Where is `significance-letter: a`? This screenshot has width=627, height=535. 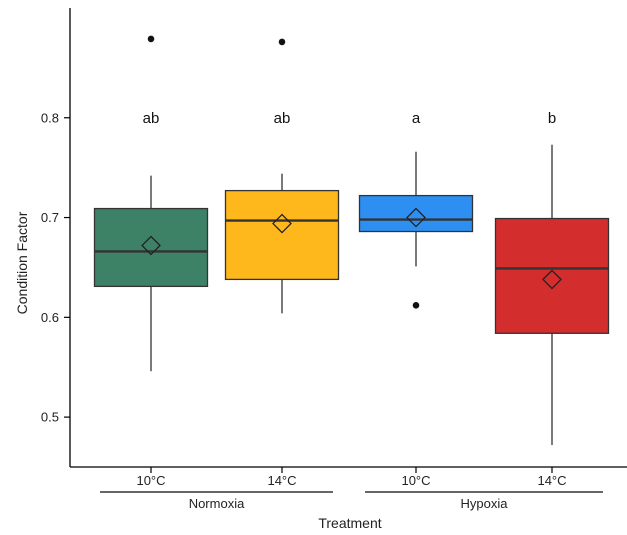
significance-letter: a is located at coordinates (416, 118).